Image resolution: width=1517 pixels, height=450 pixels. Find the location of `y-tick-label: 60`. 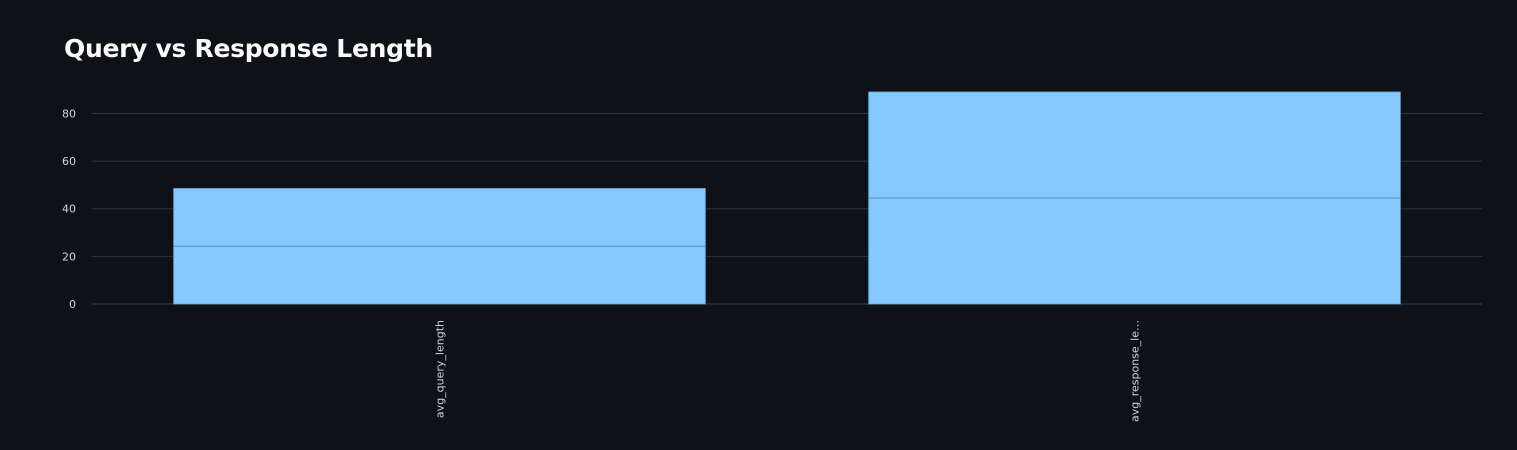

y-tick-label: 60 is located at coordinates (69, 161).